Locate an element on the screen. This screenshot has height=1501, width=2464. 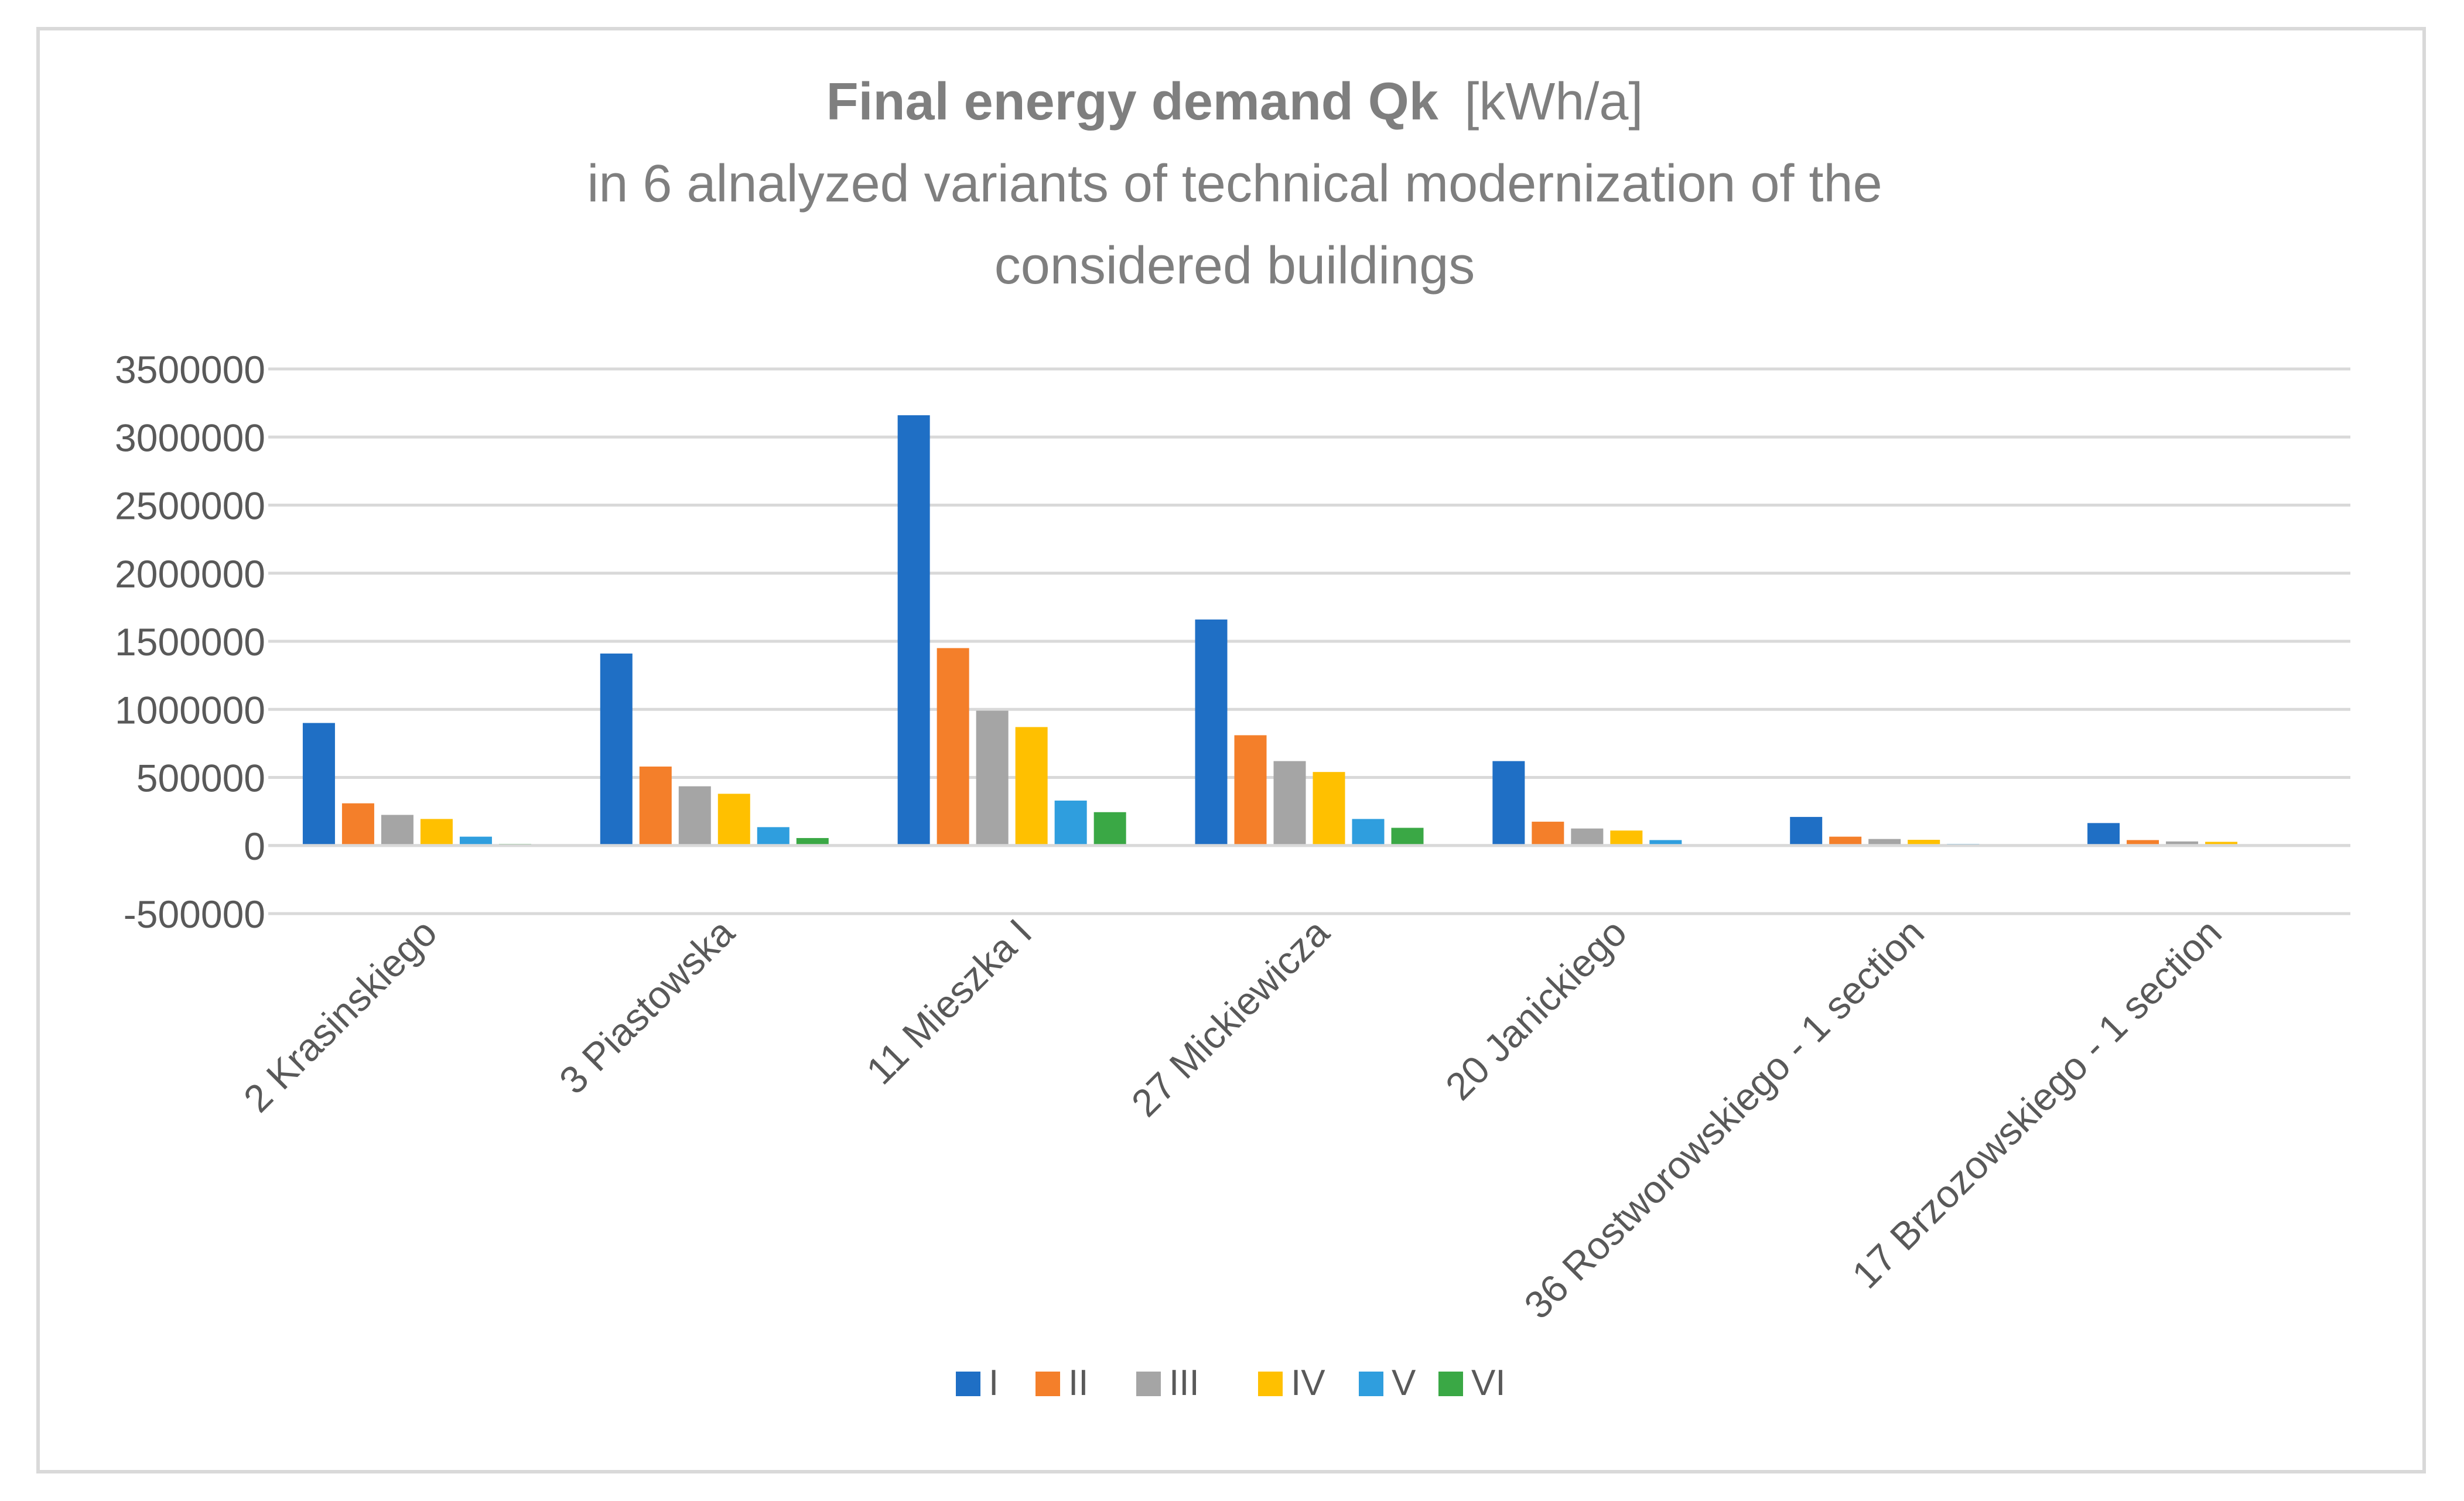
y-tick-label: 2500000 is located at coordinates (190, 506).